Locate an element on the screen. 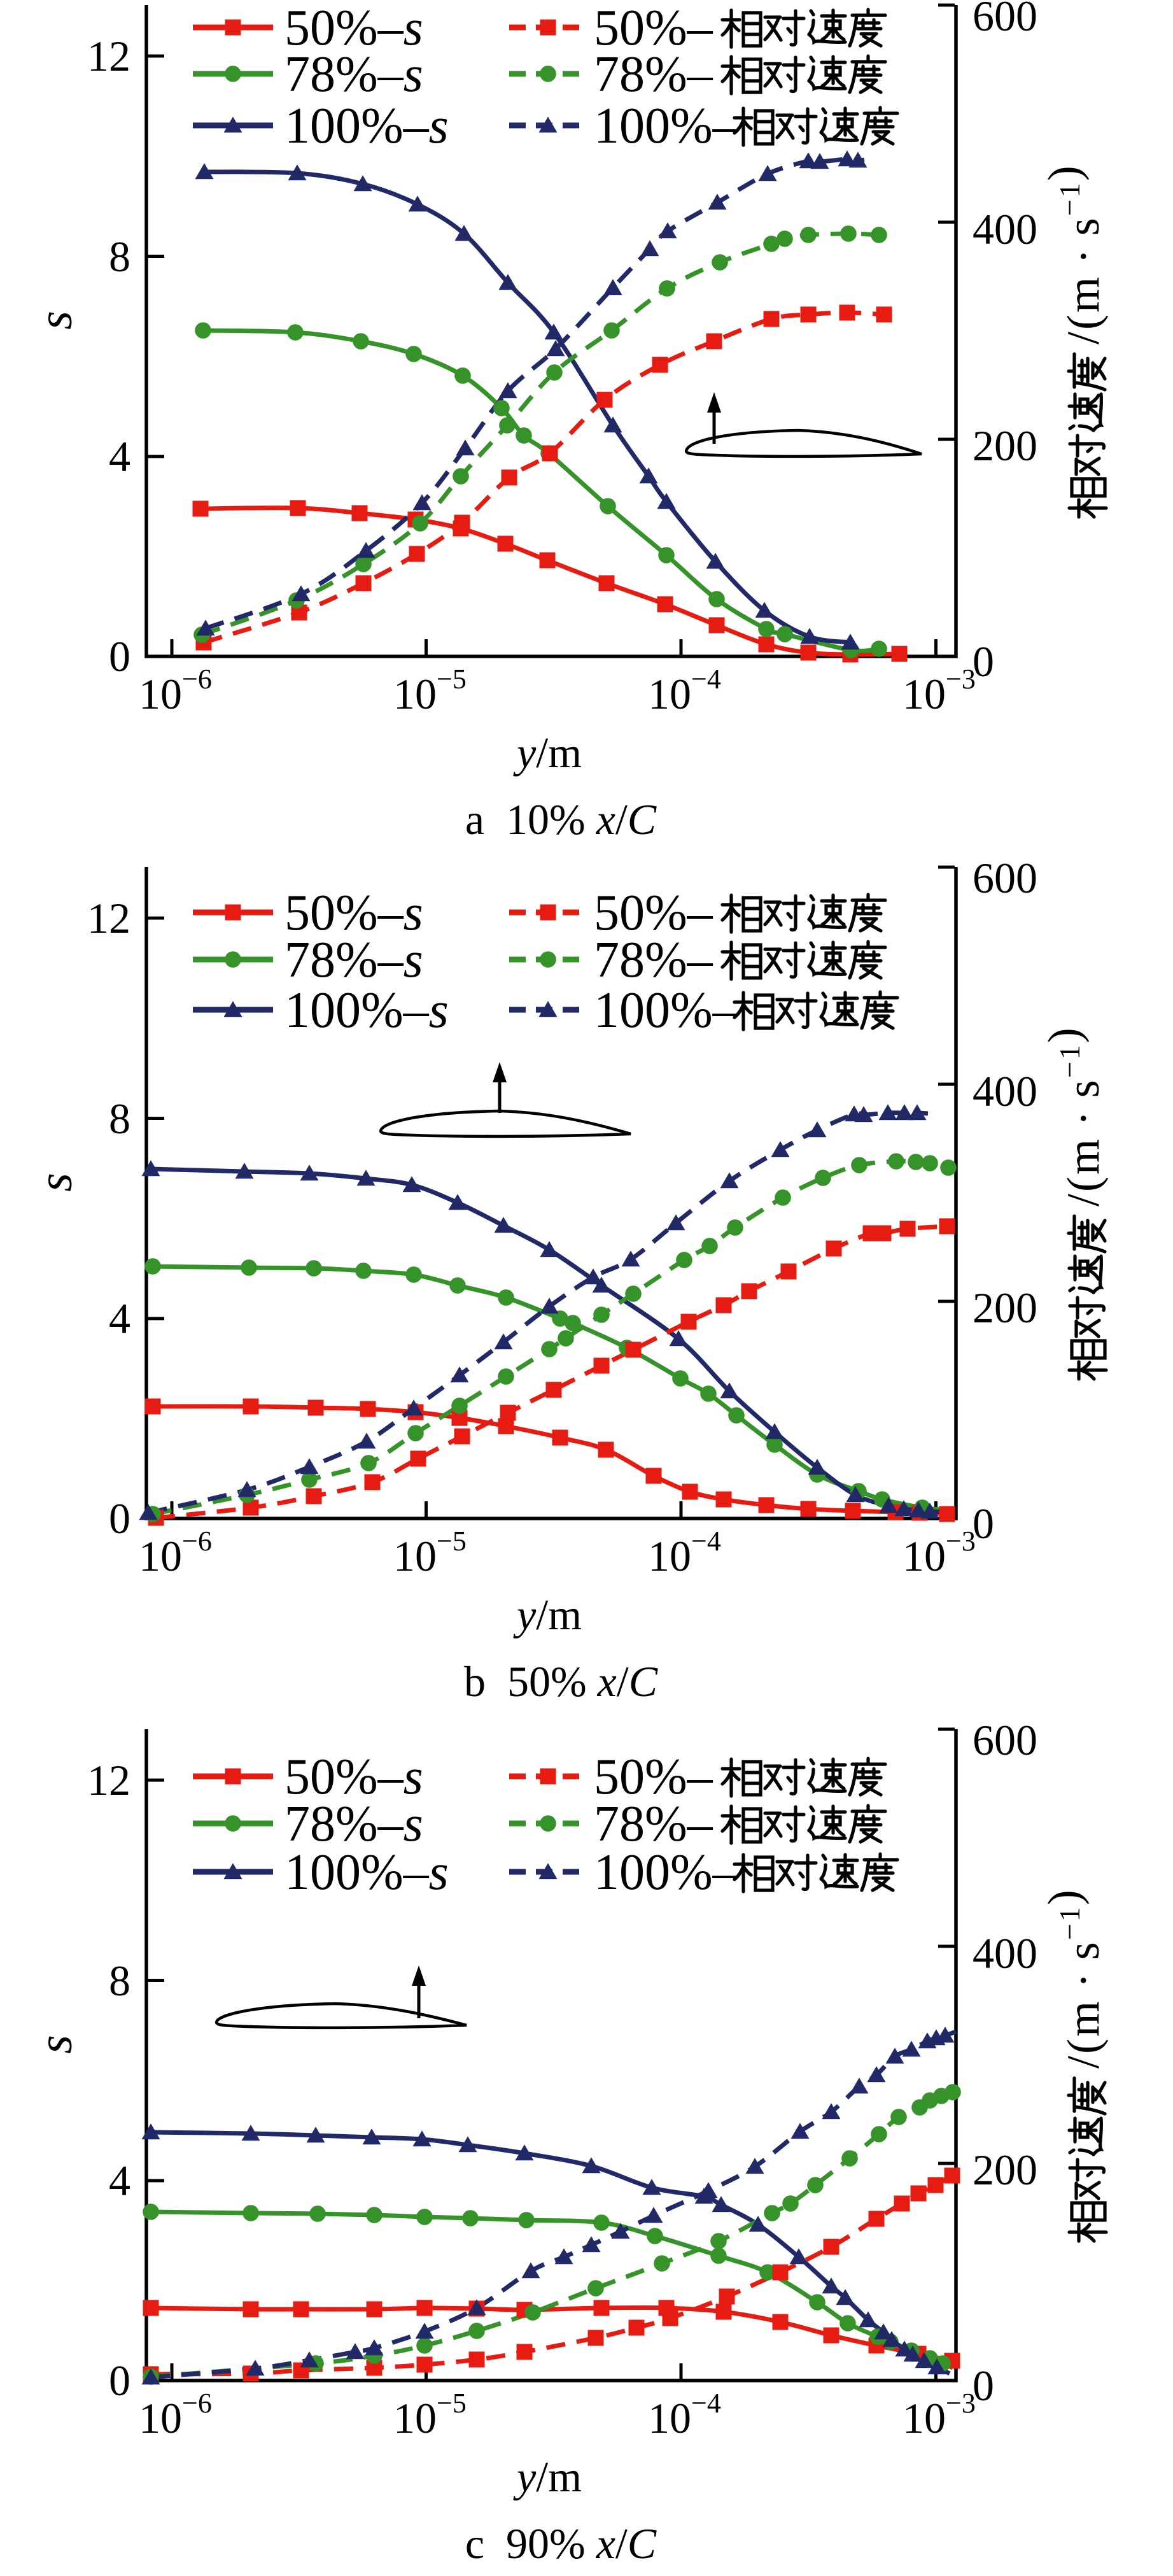  svg-text: 10⁻⁵ is located at coordinates (430, 2415).